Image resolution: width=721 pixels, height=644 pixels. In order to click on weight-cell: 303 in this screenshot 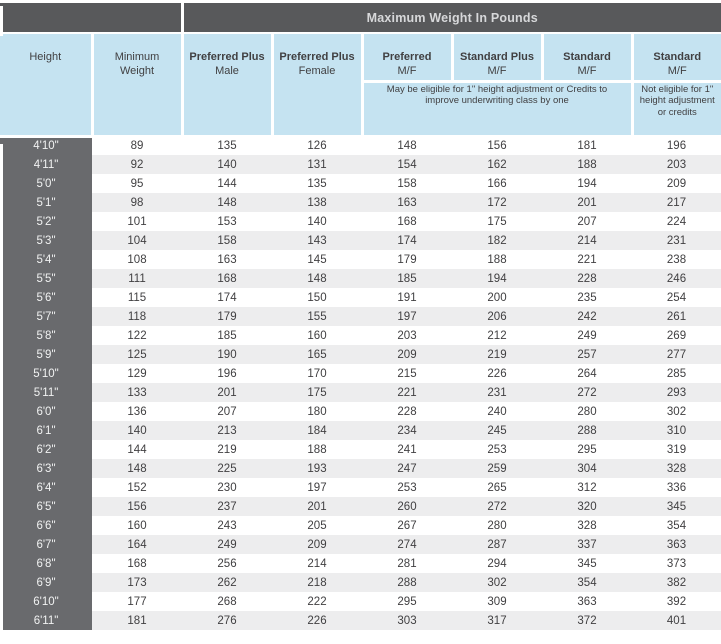, I will do `click(407, 620)`.